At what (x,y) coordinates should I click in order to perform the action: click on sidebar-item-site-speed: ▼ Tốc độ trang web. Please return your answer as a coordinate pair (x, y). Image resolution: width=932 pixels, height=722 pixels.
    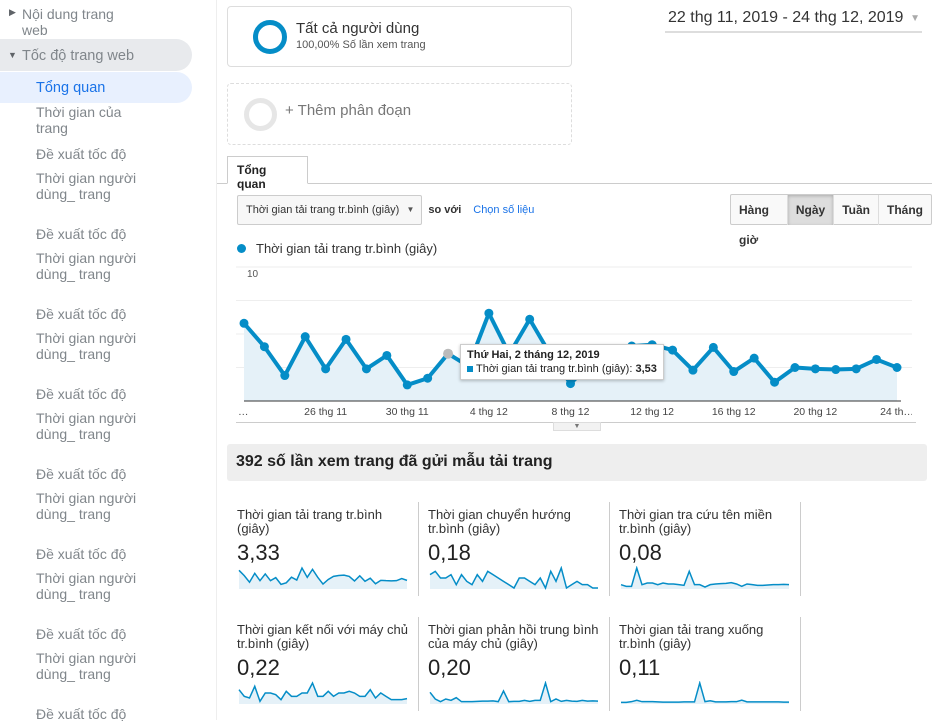
    Looking at the image, I should click on (96, 55).